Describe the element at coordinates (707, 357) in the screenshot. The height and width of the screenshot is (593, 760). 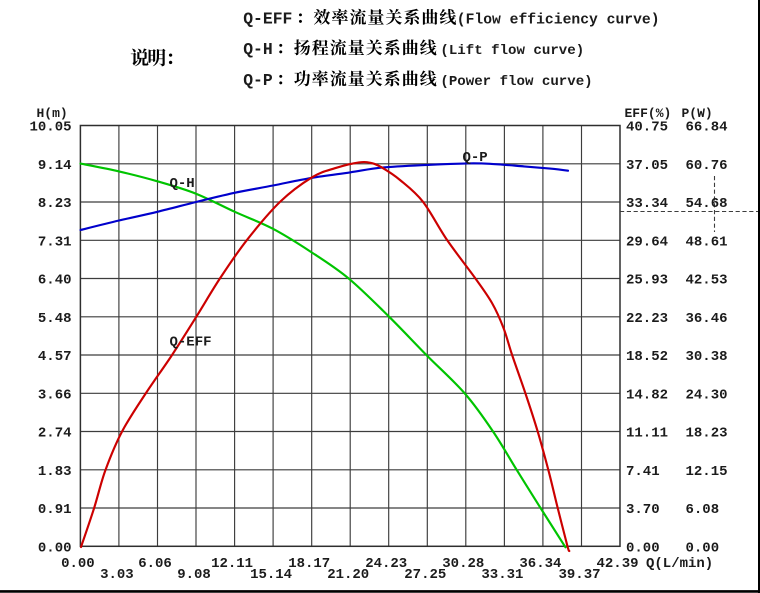
I see `svg-text: 30.38` at that location.